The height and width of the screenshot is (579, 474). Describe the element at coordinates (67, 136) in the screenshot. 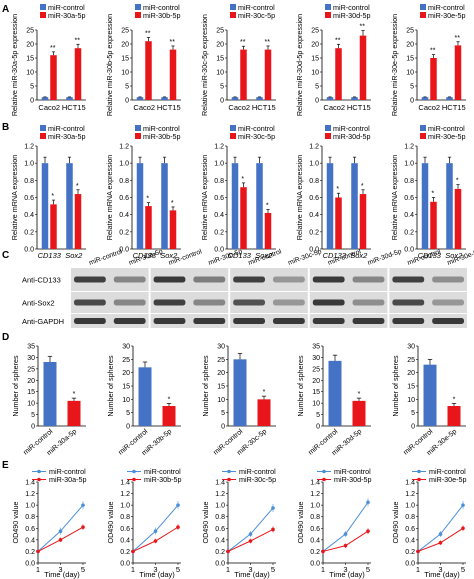

I see `legend-label: miR-30a-5p` at that location.